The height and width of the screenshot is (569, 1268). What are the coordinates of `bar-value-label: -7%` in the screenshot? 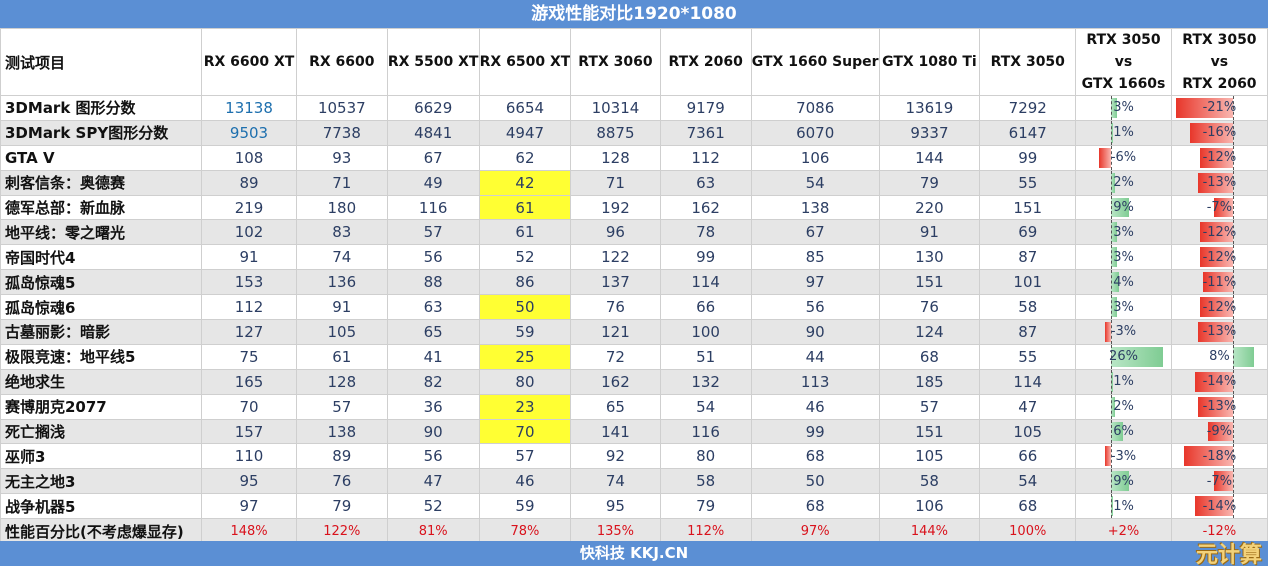 It's located at (1219, 481).